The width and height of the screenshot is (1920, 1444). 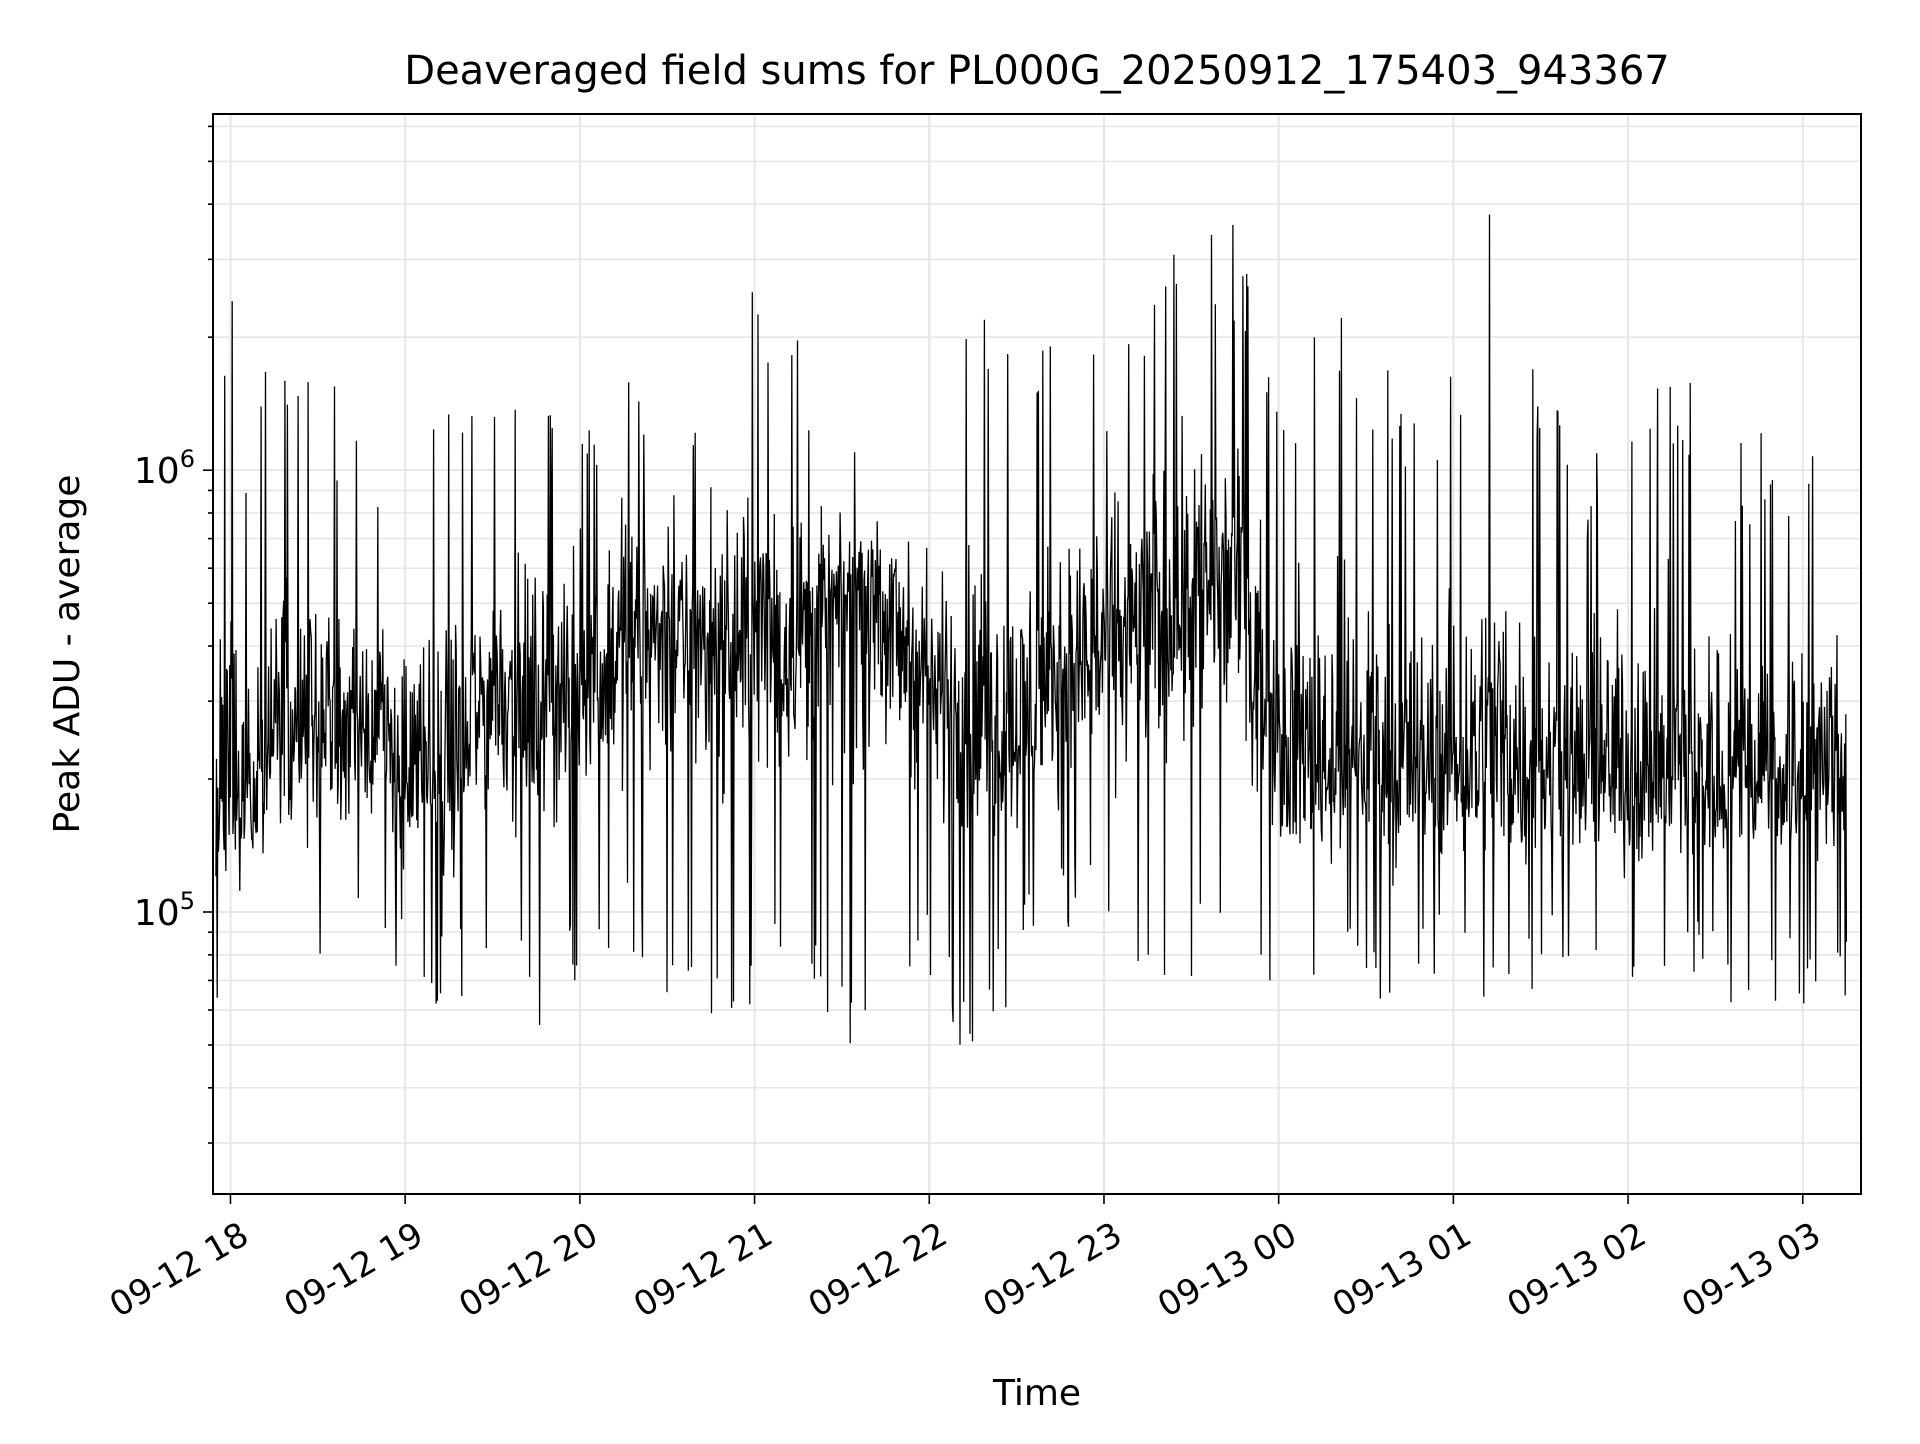 I want to click on x-tick-label: 09-13 01, so click(x=1402, y=1270).